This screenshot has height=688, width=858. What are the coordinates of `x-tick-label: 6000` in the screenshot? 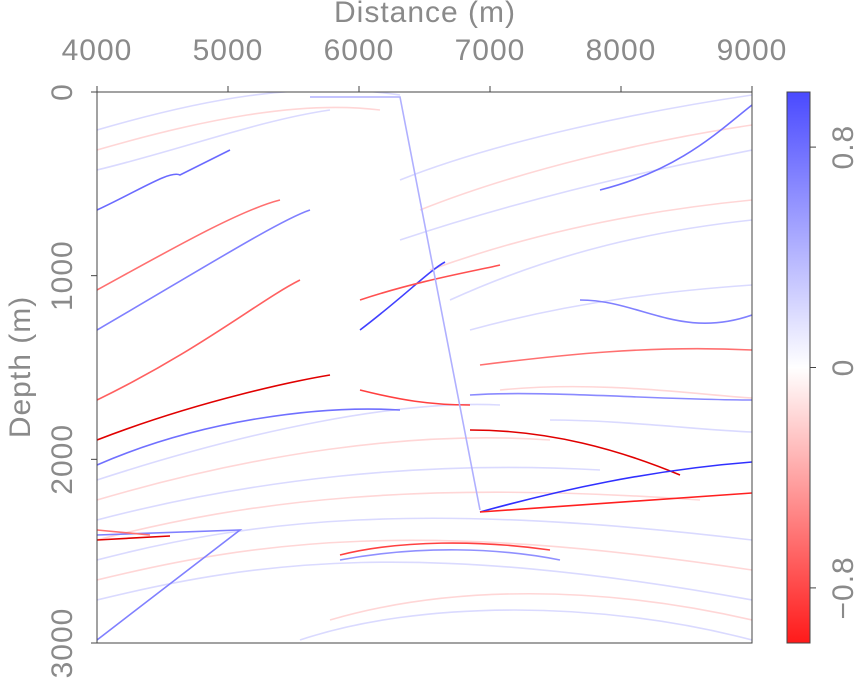 It's located at (359, 50).